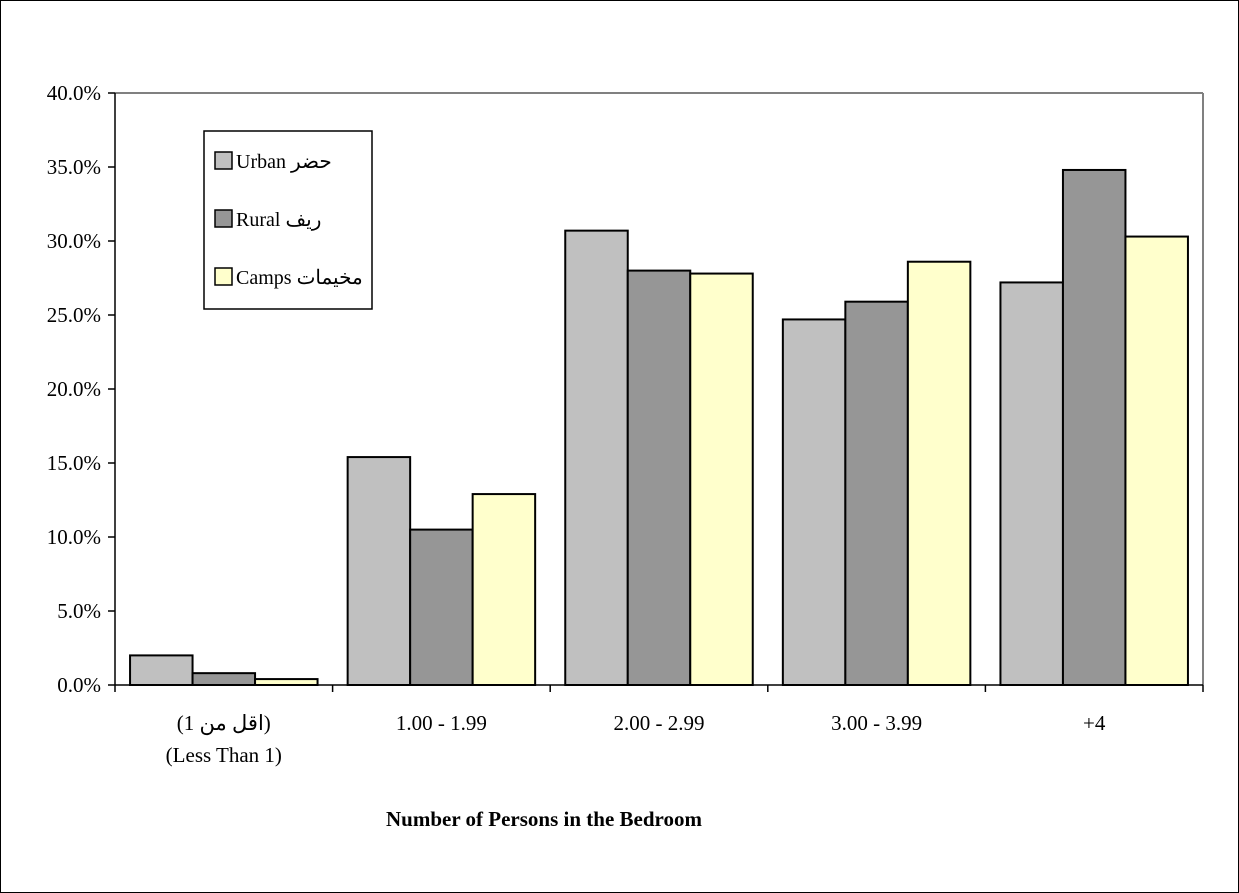 The width and height of the screenshot is (1239, 893). What do you see at coordinates (278, 220) in the screenshot?
I see `legend-label-2: Rural ريف` at bounding box center [278, 220].